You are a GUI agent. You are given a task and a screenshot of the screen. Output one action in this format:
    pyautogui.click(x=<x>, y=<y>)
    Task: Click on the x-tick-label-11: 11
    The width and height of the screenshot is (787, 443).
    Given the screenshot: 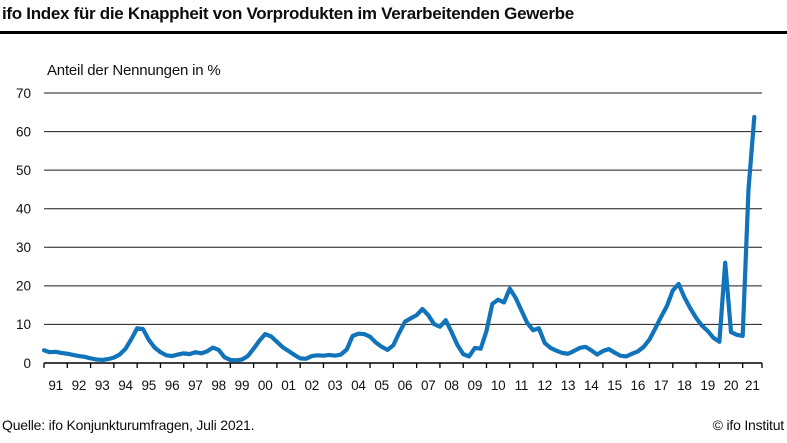 What is the action you would take?
    pyautogui.click(x=522, y=385)
    